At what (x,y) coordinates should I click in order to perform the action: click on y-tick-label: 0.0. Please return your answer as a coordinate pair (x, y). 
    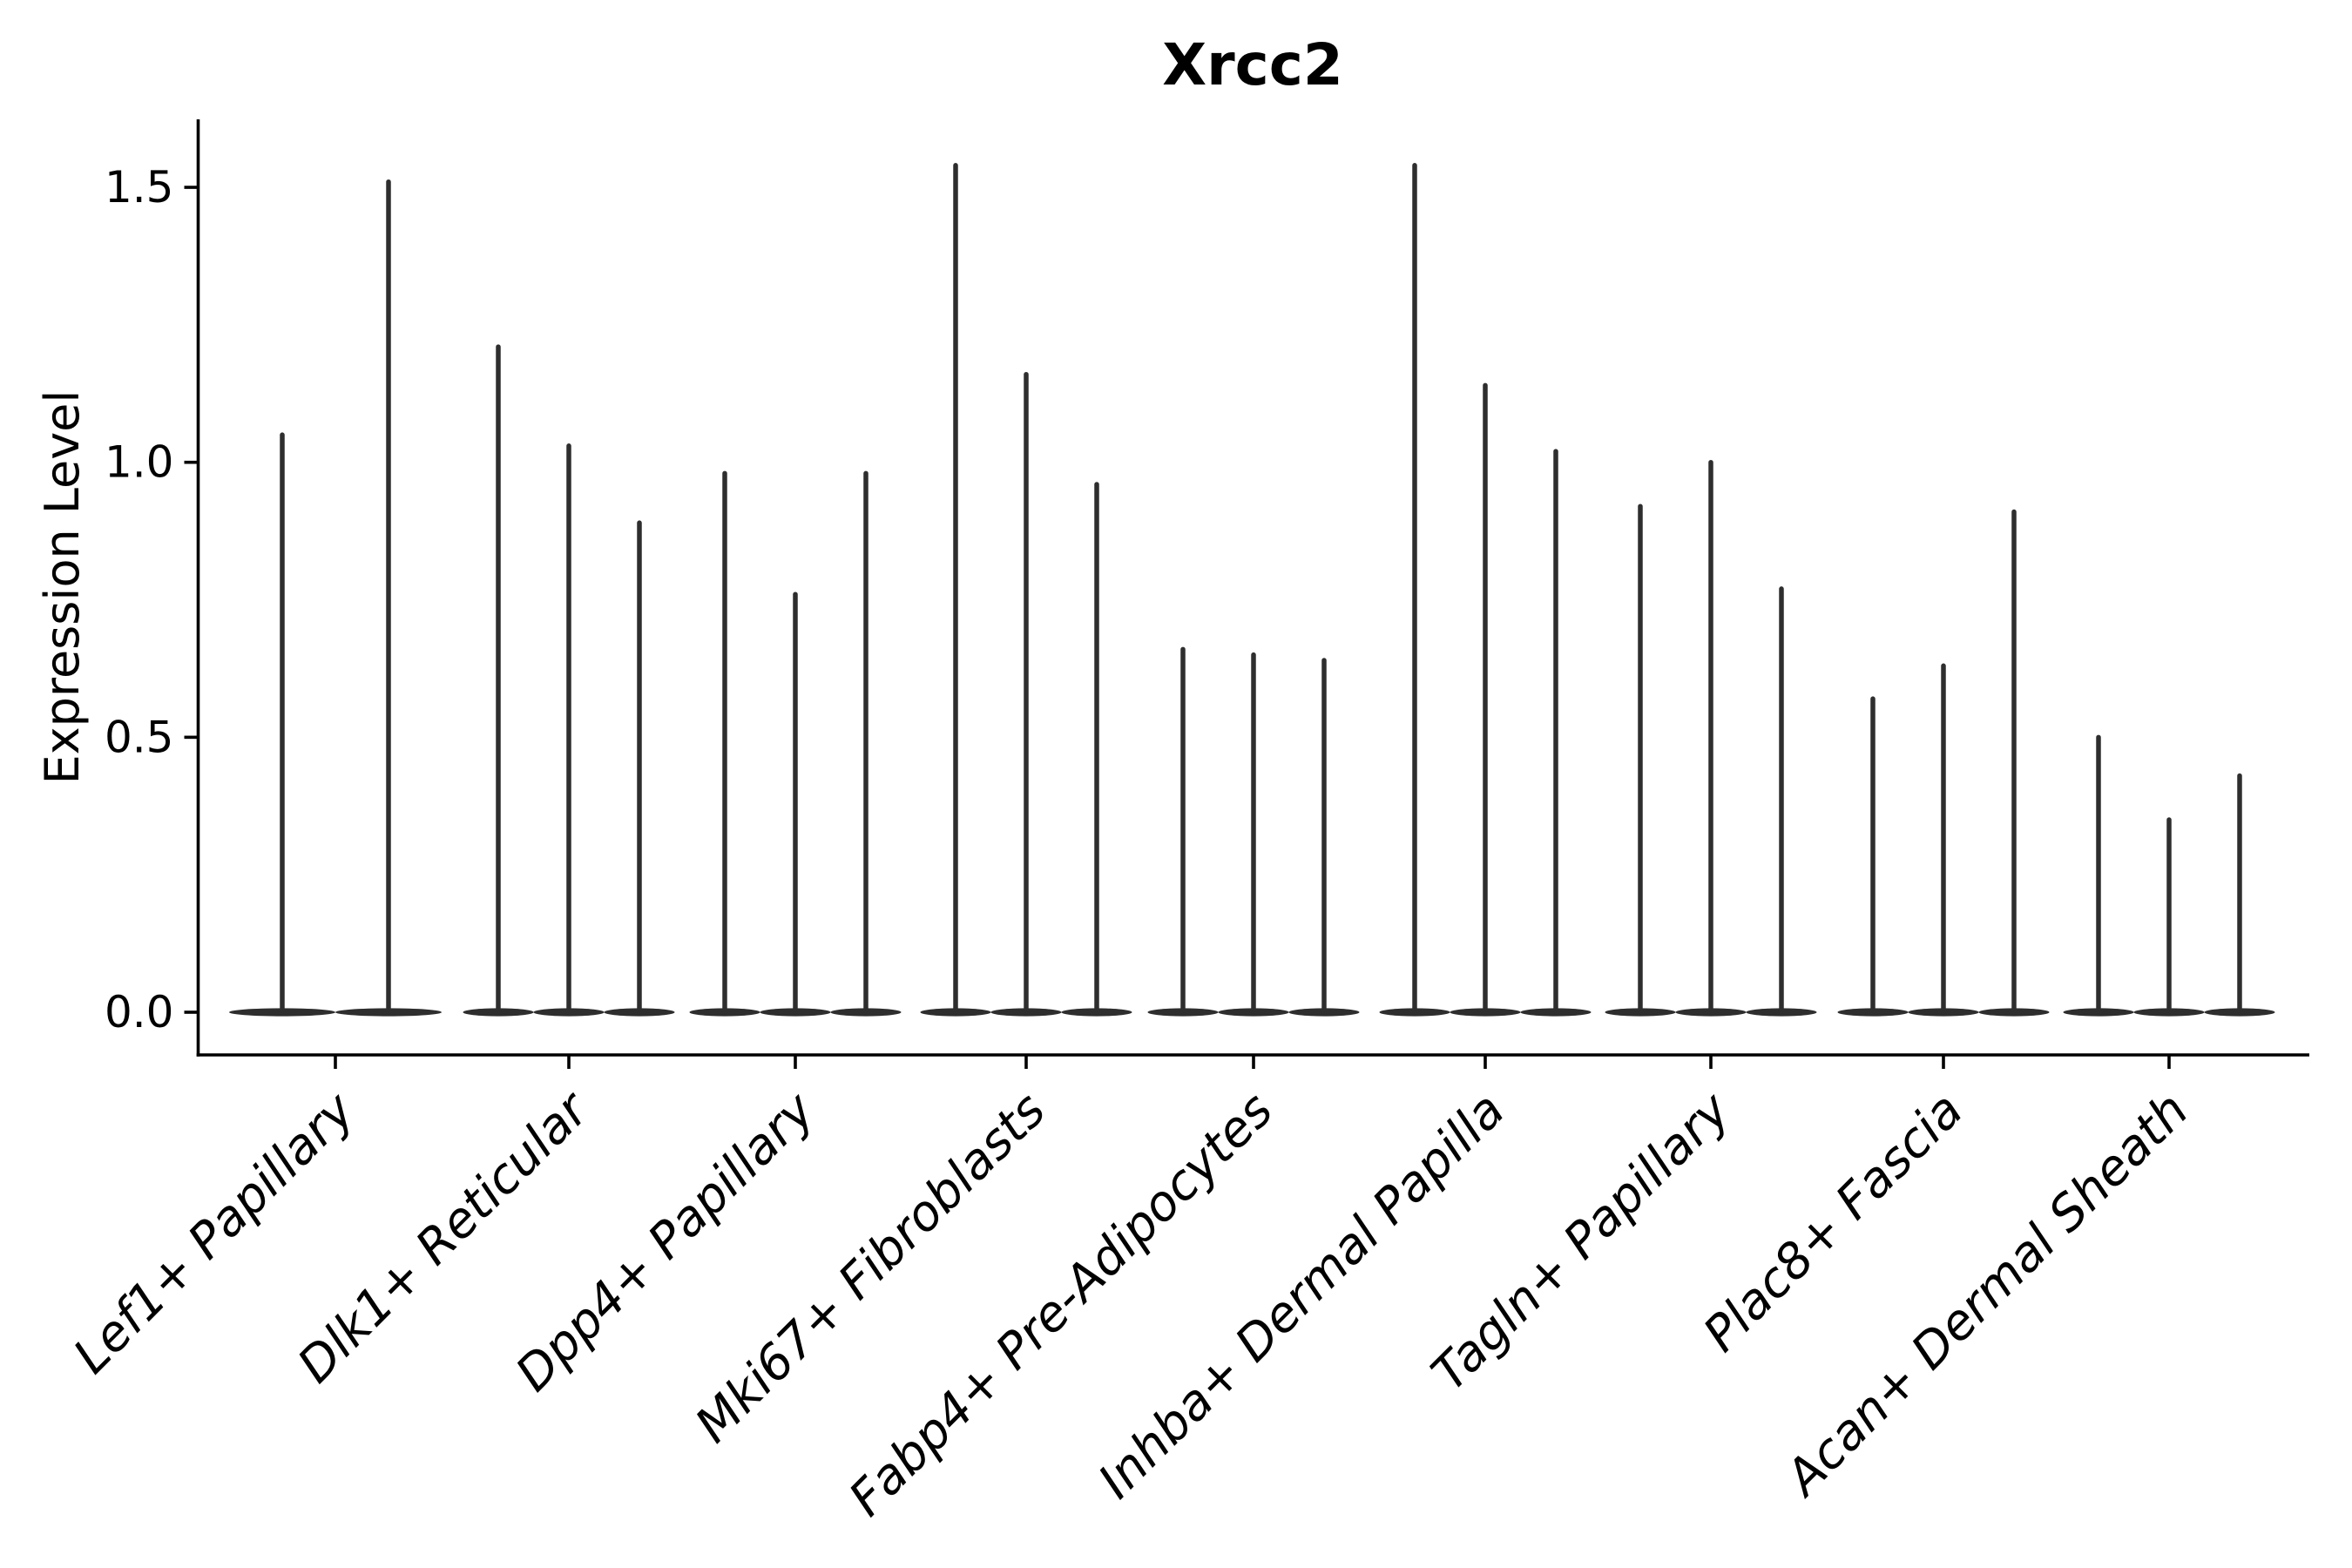
    Looking at the image, I should click on (139, 1012).